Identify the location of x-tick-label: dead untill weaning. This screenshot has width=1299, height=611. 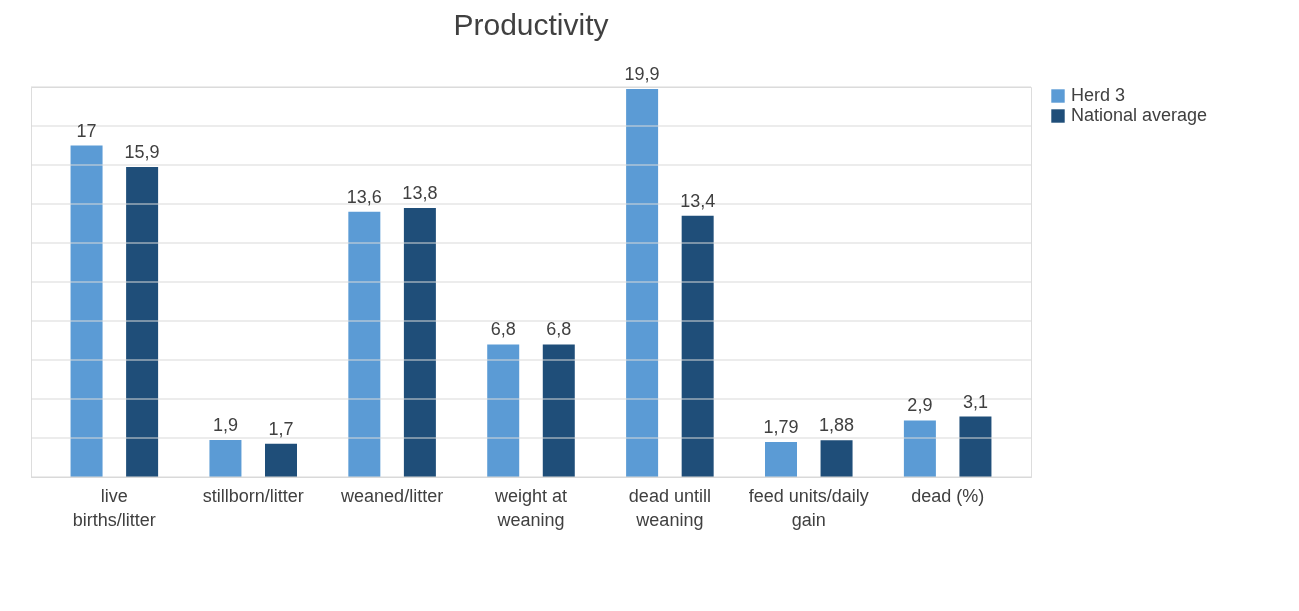
(669, 507).